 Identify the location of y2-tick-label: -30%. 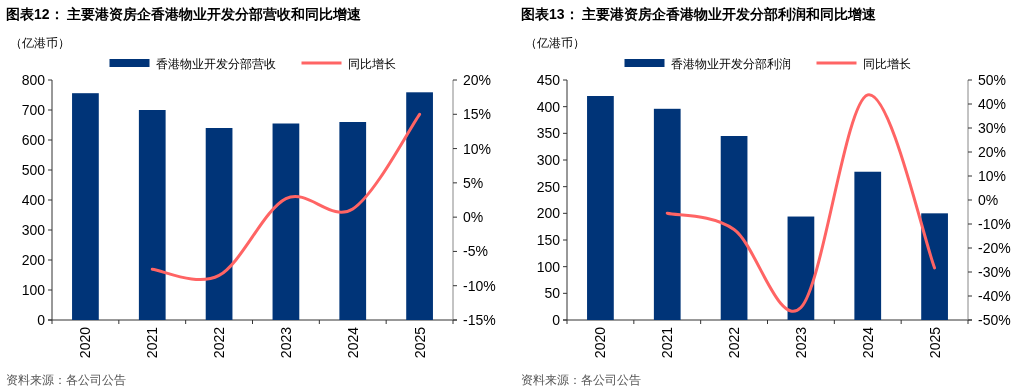
(994, 272).